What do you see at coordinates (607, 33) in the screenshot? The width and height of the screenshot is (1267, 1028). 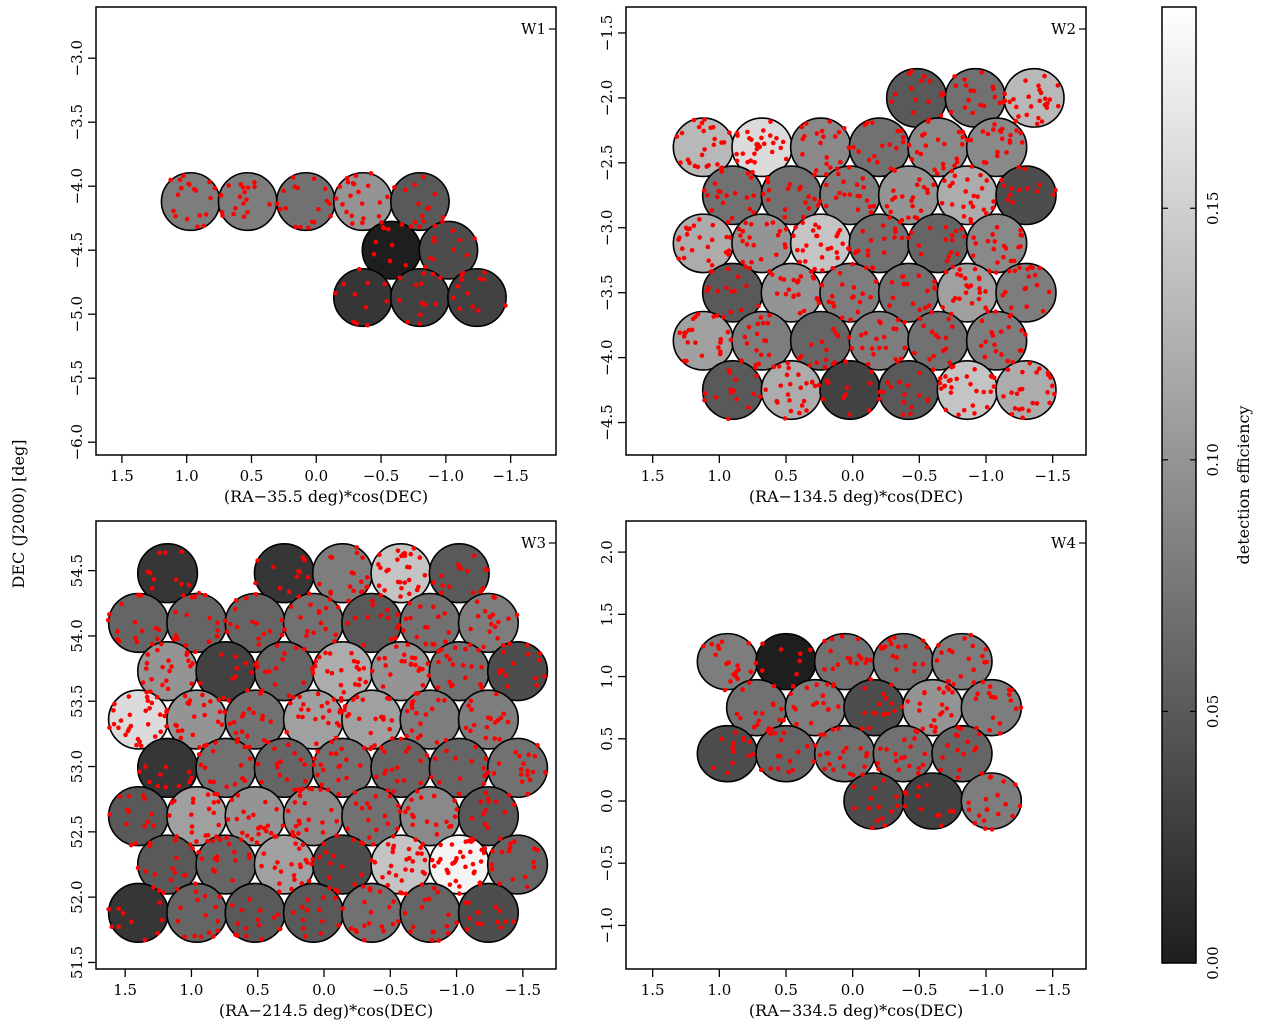 I see `y-tick-label: −1.5` at bounding box center [607, 33].